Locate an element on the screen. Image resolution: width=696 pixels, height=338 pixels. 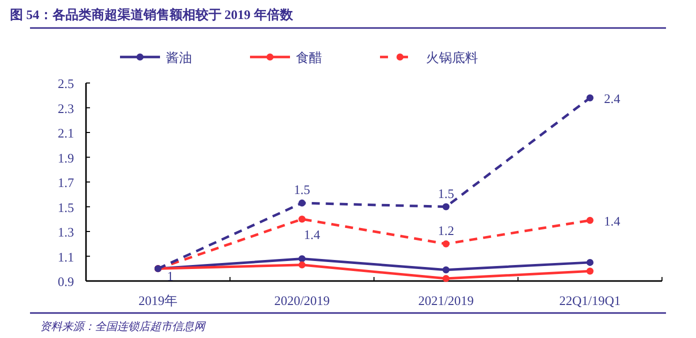
y-tick-label: 1.1 is located at coordinates (66, 256).